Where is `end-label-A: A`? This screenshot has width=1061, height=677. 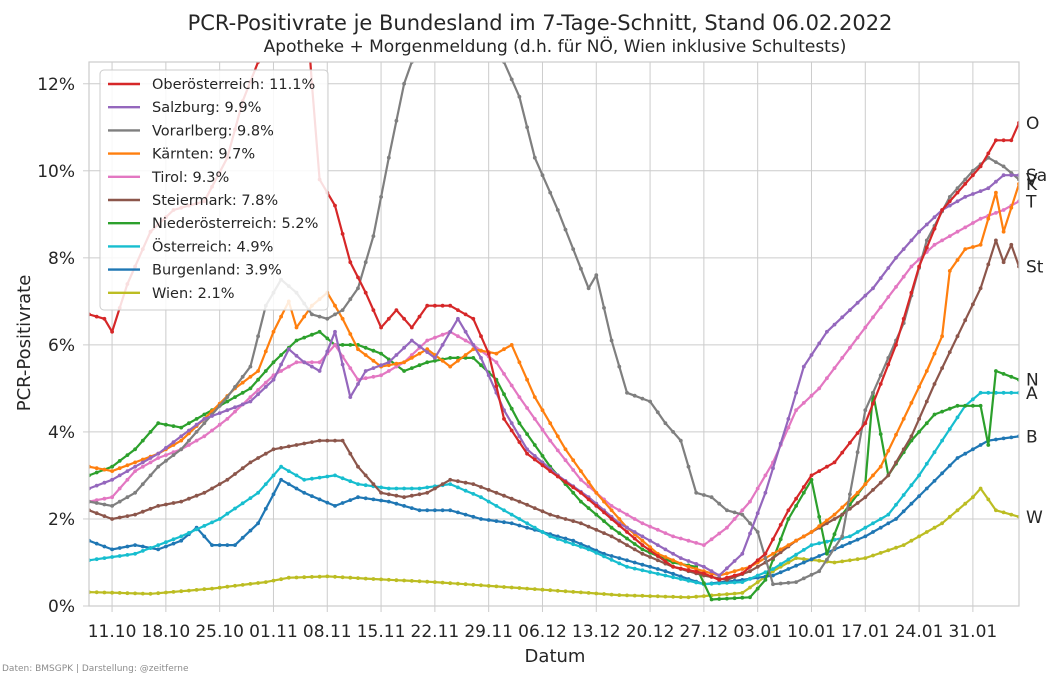 end-label-A: A is located at coordinates (1032, 394).